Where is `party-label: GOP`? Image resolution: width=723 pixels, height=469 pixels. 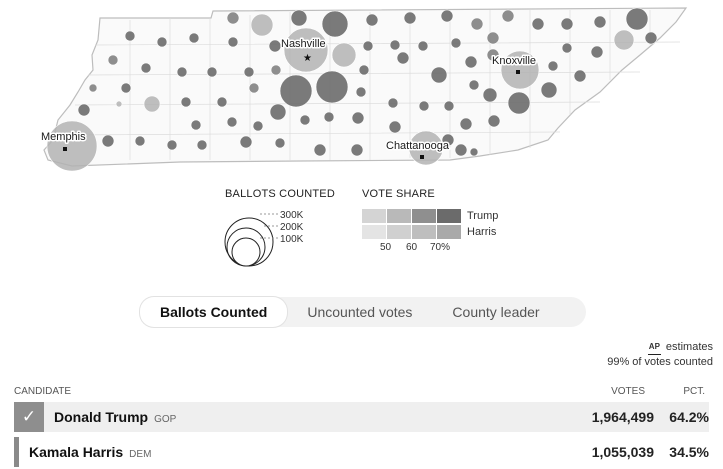
party-label: GOP is located at coordinates (165, 419).